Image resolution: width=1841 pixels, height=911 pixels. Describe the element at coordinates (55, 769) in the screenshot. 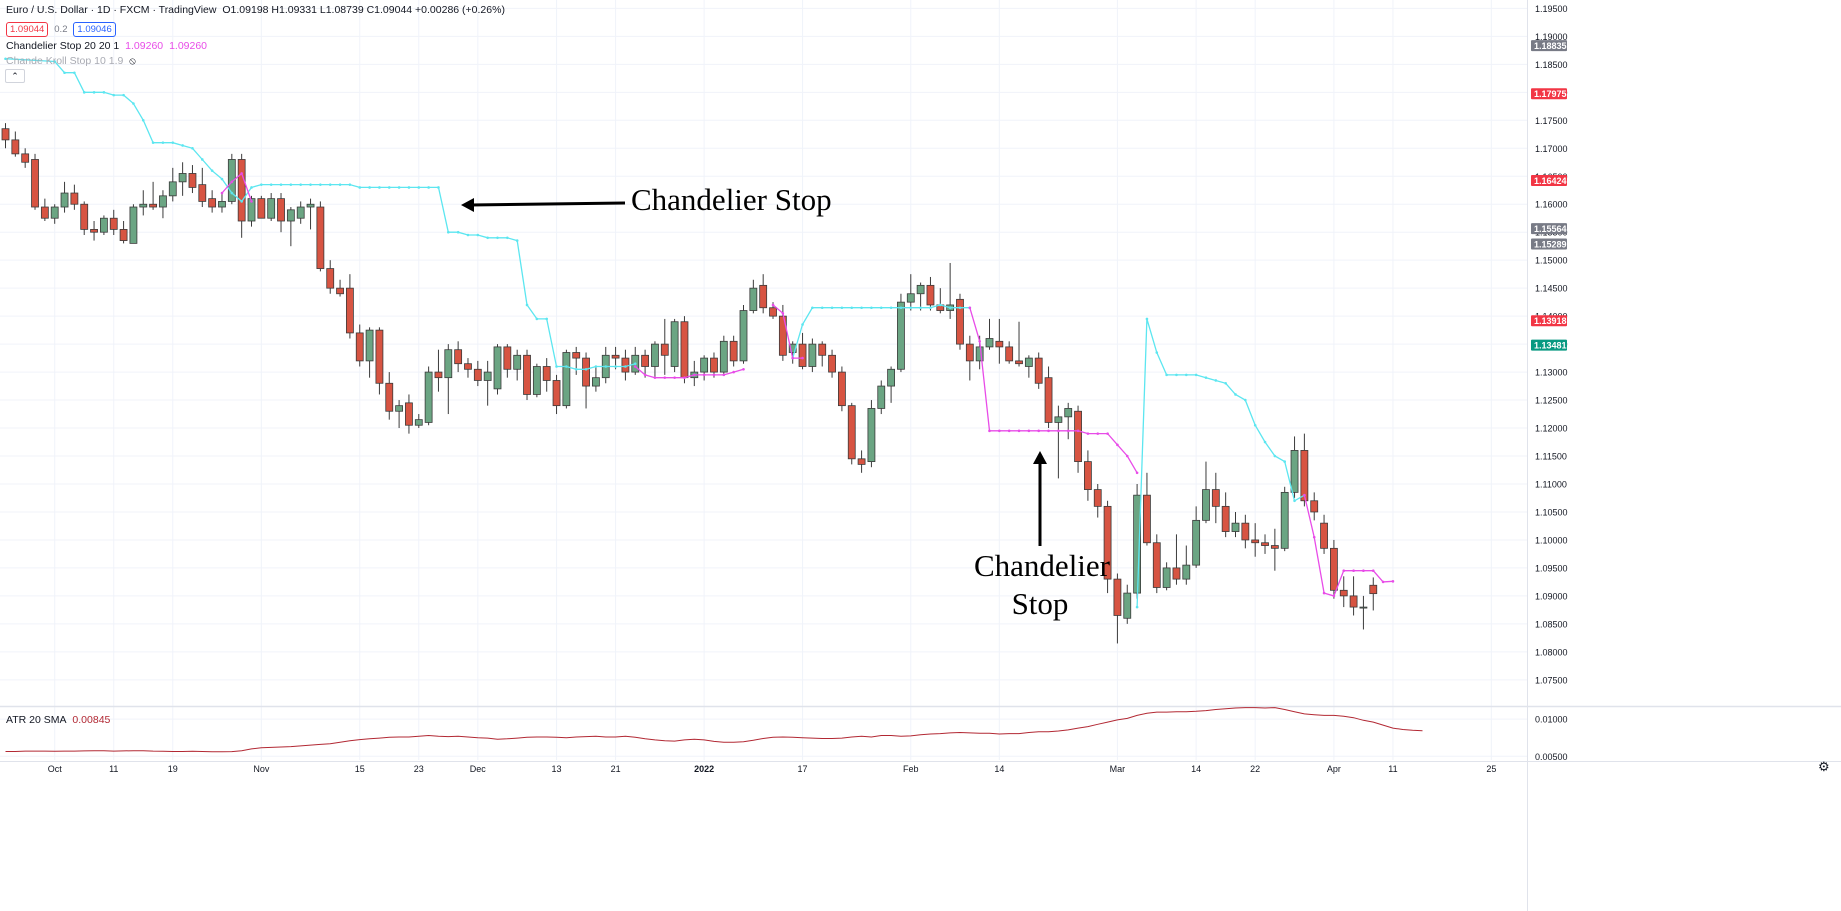

I see `time-tick-label: Oct` at that location.